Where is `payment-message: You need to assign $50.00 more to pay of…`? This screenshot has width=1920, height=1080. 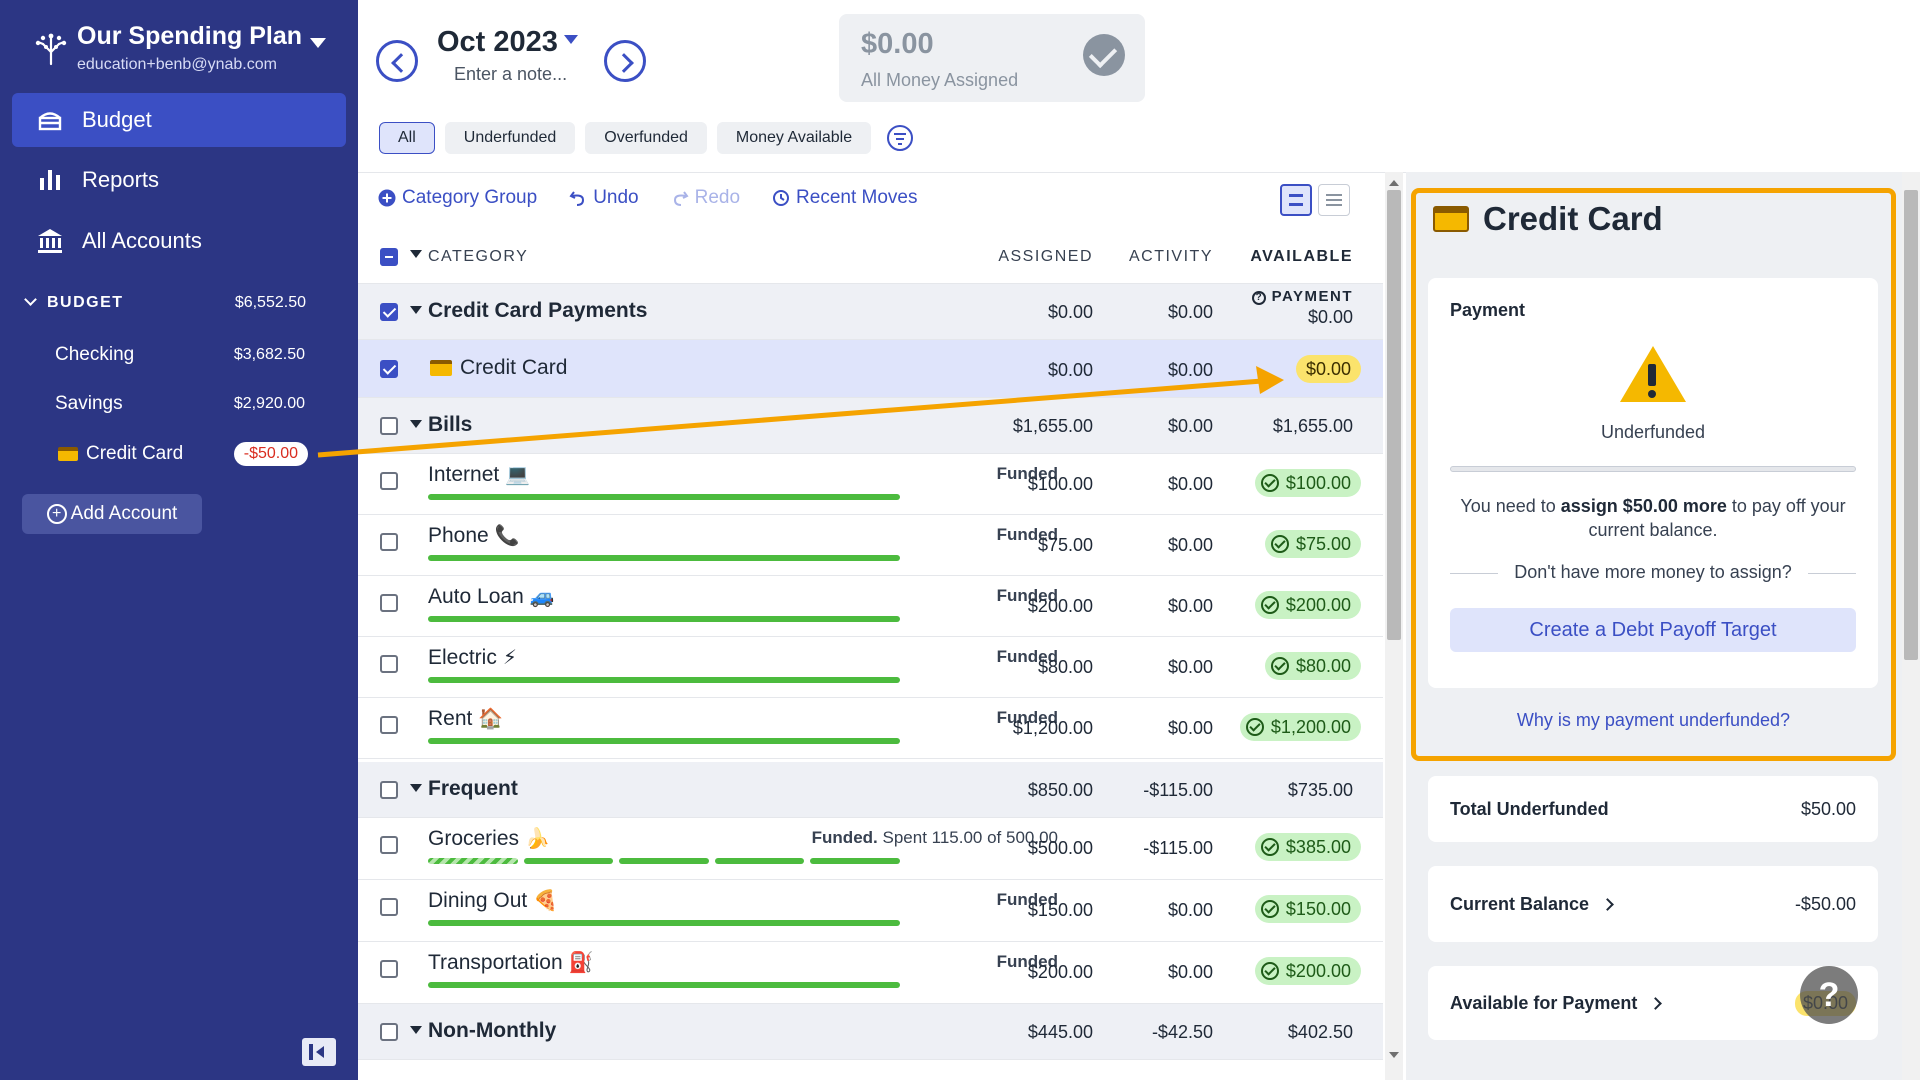
payment-message: You need to assign $50.00 more to pay of… is located at coordinates (1653, 518).